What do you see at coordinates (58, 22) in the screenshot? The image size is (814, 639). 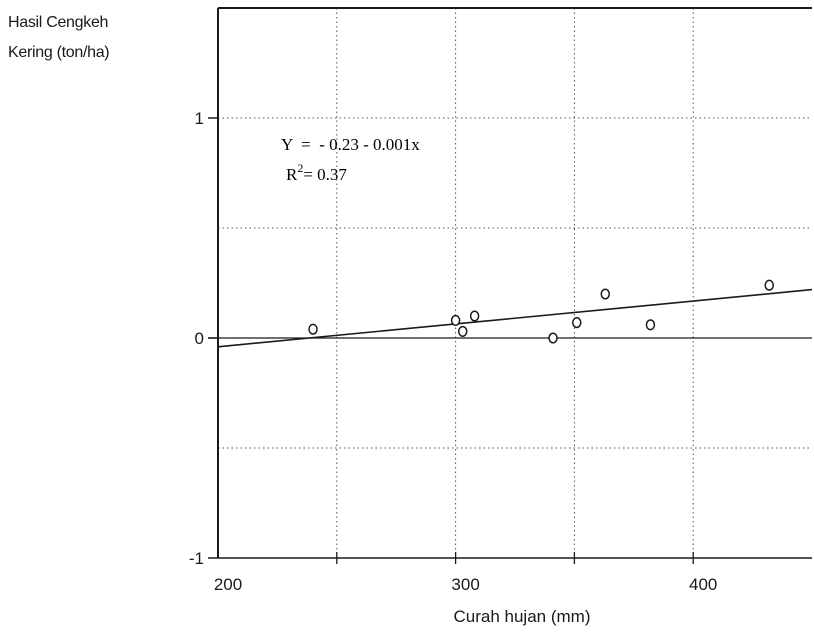 I see `y-axis-label-line-1: Hasil Cengkeh` at bounding box center [58, 22].